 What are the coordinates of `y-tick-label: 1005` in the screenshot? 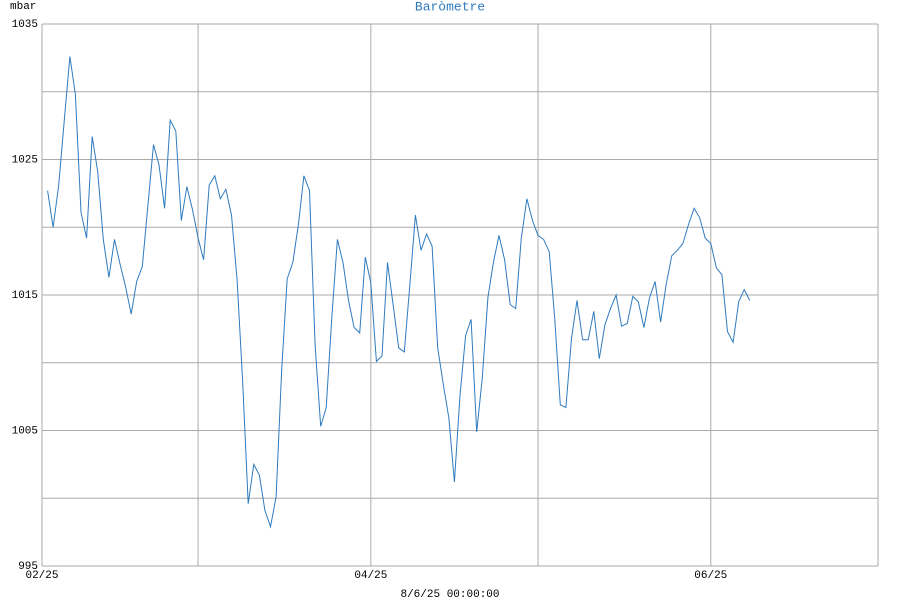 It's located at (25, 431).